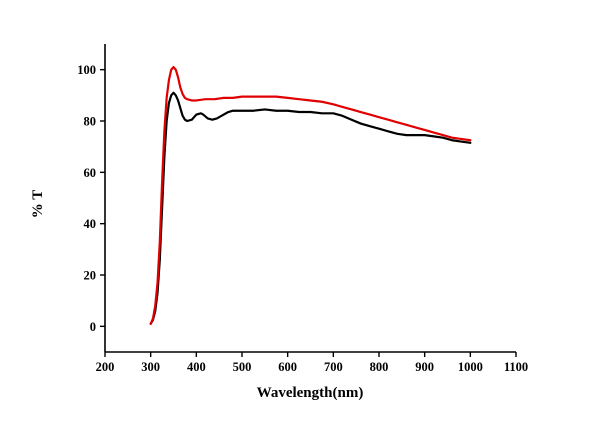 This screenshot has height=421, width=600. What do you see at coordinates (150, 367) in the screenshot?
I see `x-tick-label: 300` at bounding box center [150, 367].